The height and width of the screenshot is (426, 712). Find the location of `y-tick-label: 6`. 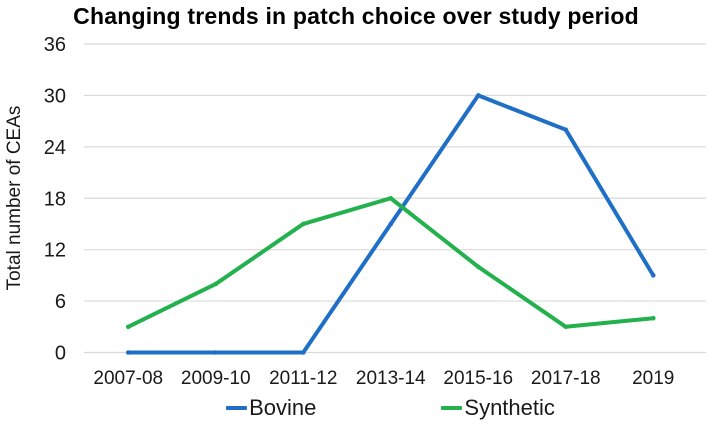

y-tick-label: 6 is located at coordinates (60, 302).